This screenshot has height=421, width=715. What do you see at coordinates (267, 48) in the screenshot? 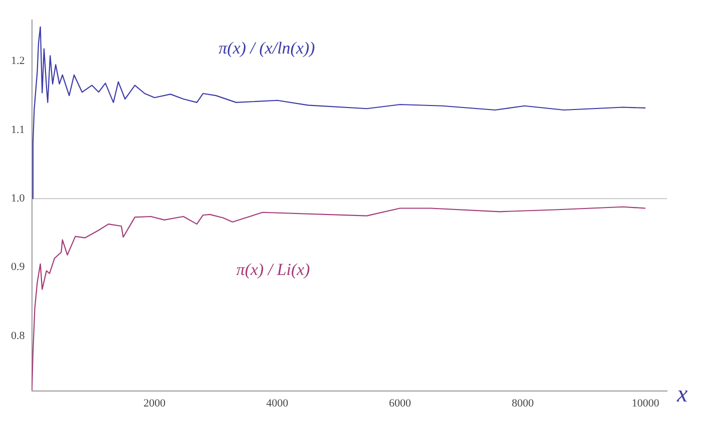
I see `text: π(x) / (x/ln(x))` at bounding box center [267, 48].